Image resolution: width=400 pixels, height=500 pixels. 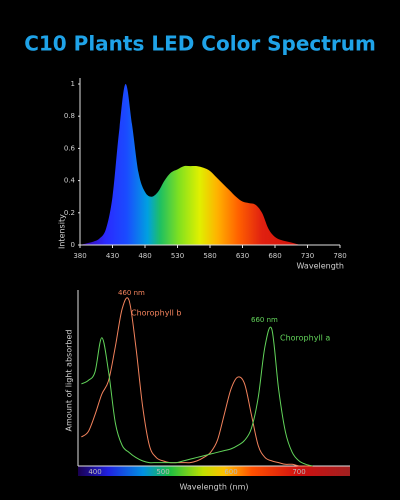 What do you see at coordinates (320, 266) in the screenshot?
I see `x-axis-label: Wavelength` at bounding box center [320, 266].